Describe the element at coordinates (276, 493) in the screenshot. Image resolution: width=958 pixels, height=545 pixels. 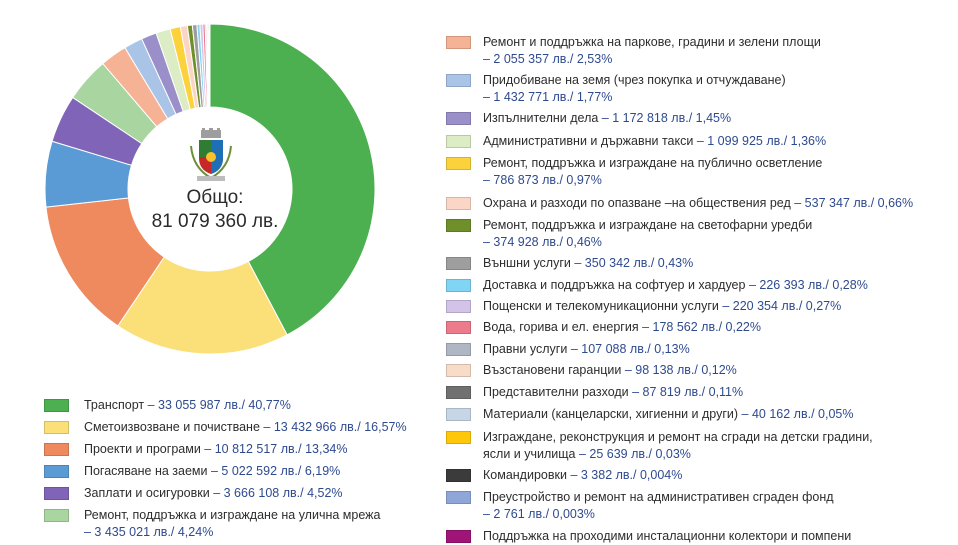
I see `legend-value: – 3 666 108 лв./ 4,52%` at that location.